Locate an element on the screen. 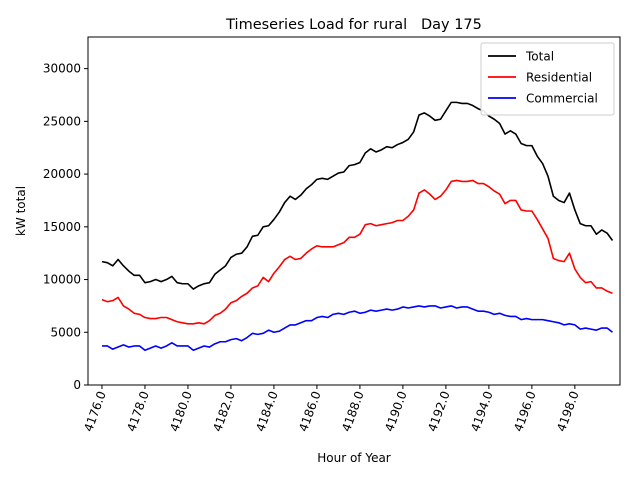 The height and width of the screenshot is (485, 640). y-tick-label: 25000 is located at coordinates (62, 121).